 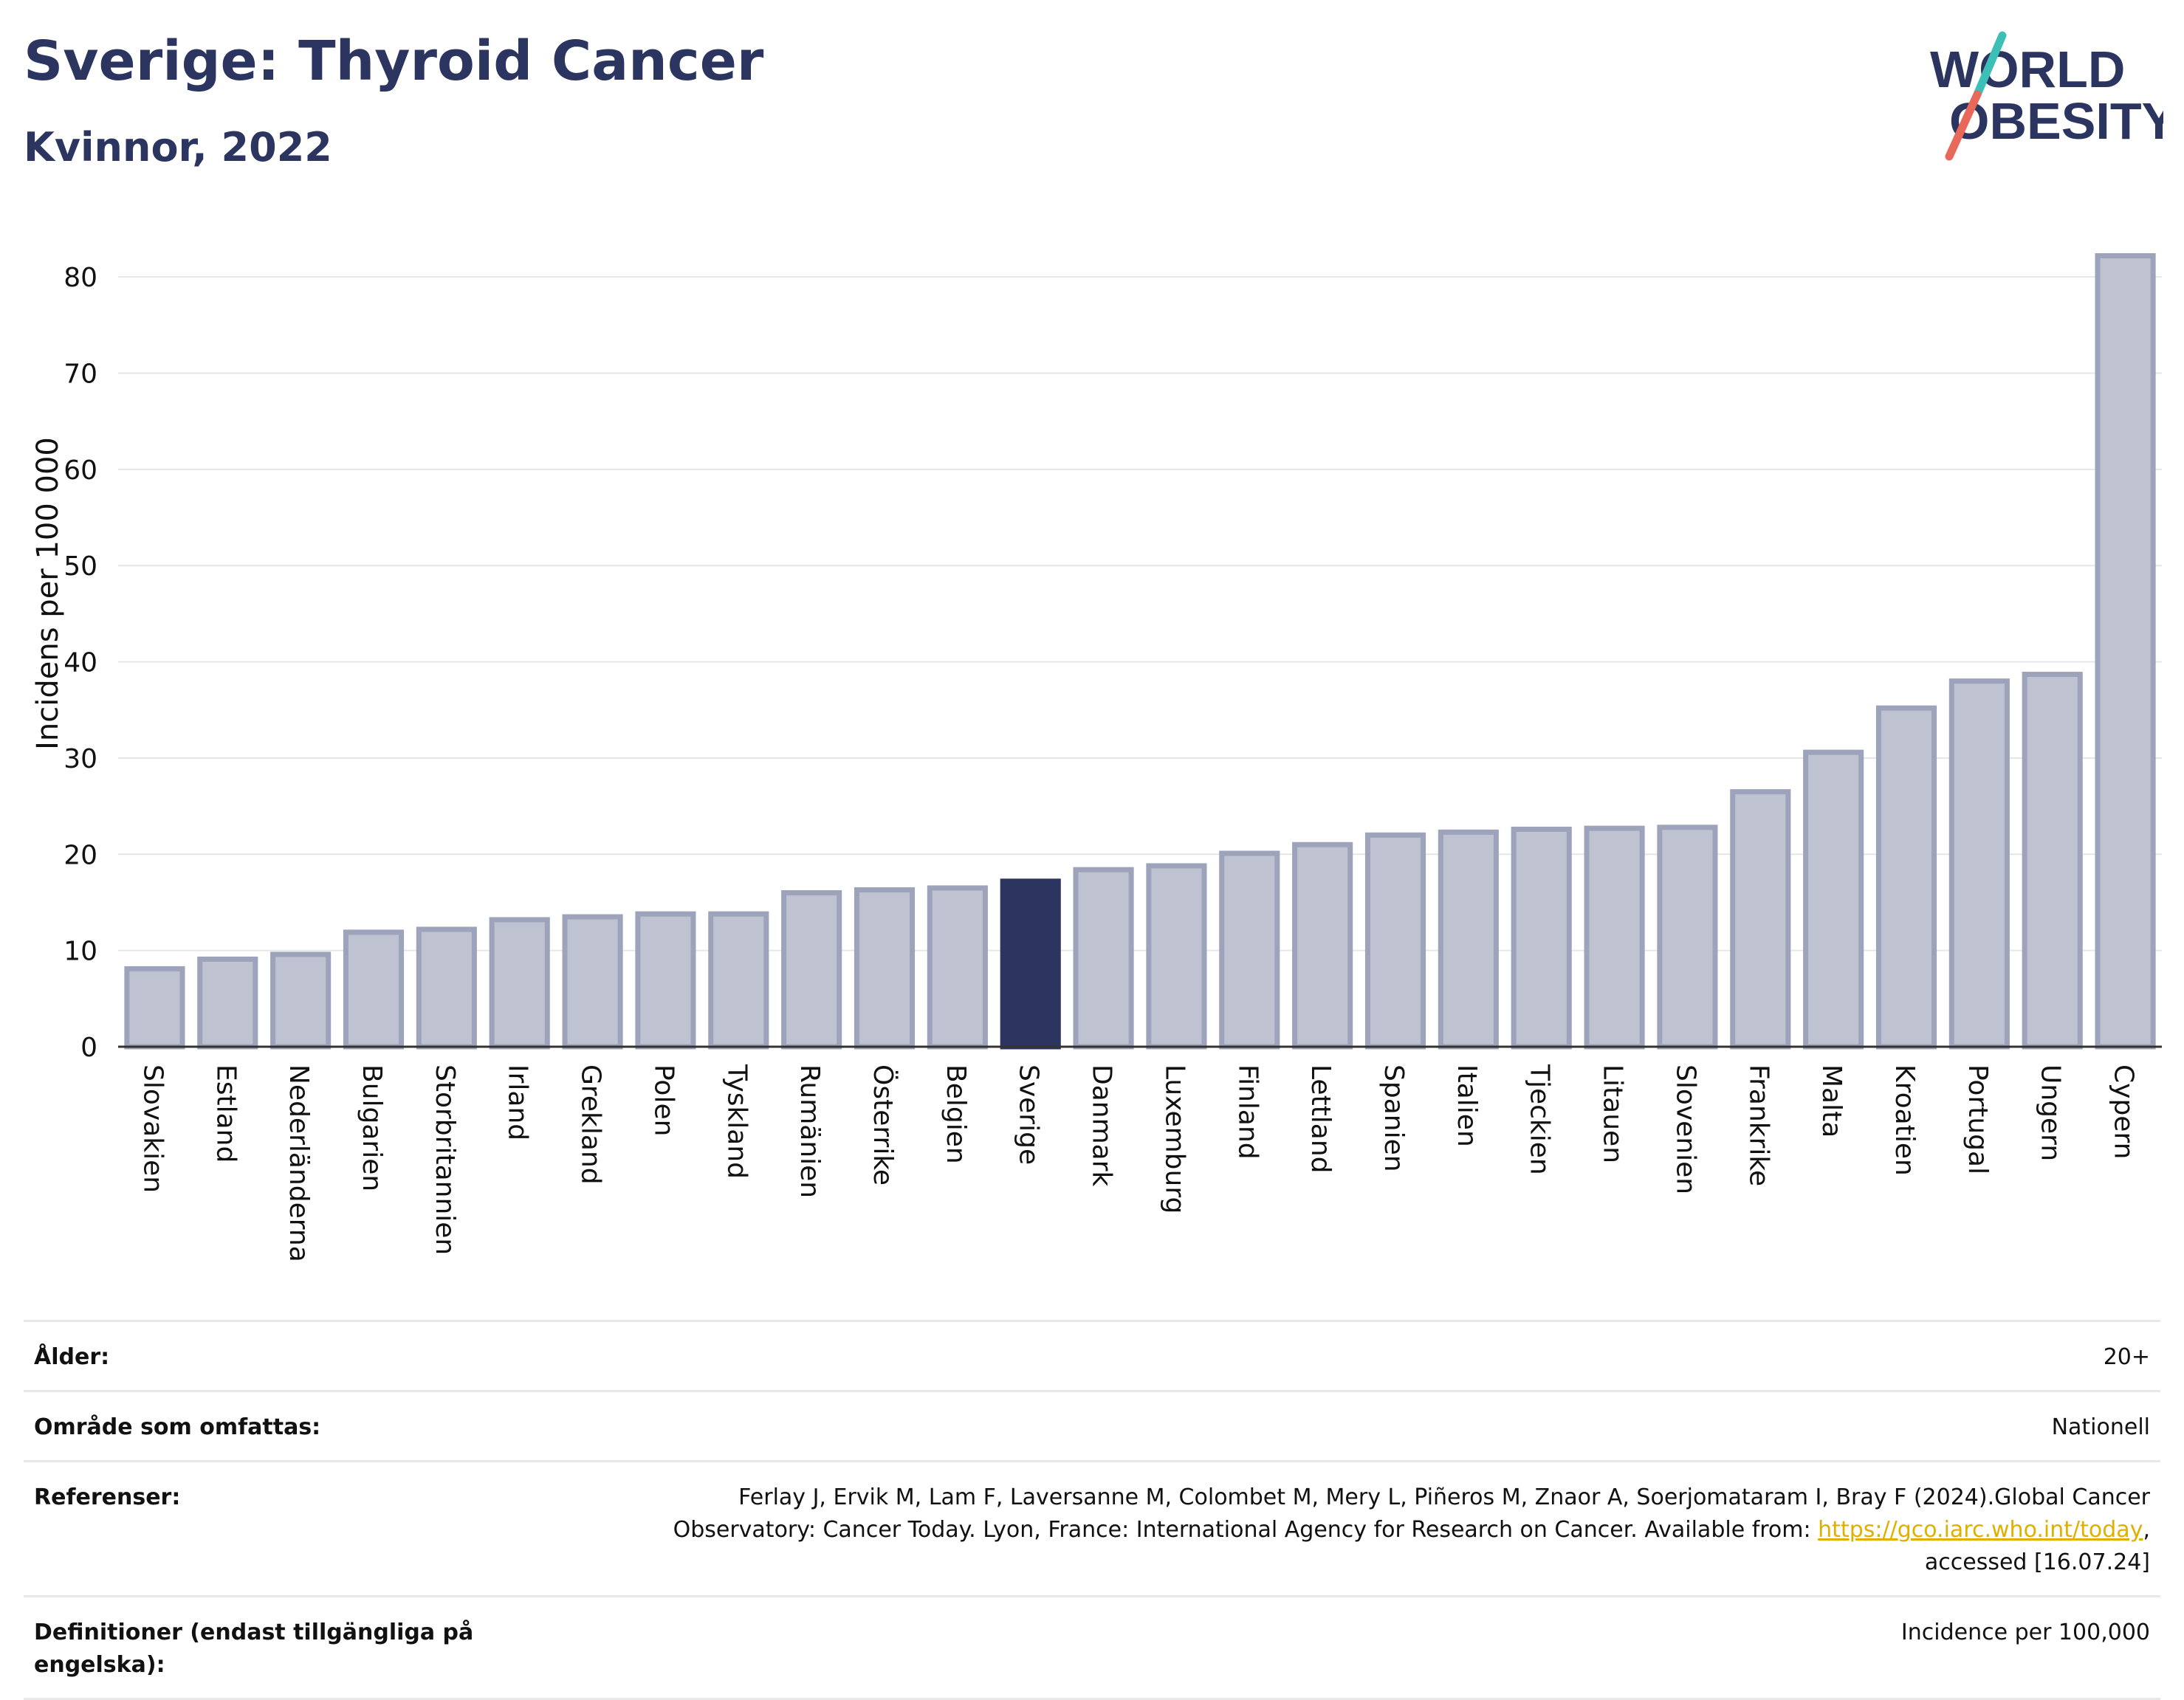 I want to click on area-label: Område som omfattas:, so click(x=178, y=1427).